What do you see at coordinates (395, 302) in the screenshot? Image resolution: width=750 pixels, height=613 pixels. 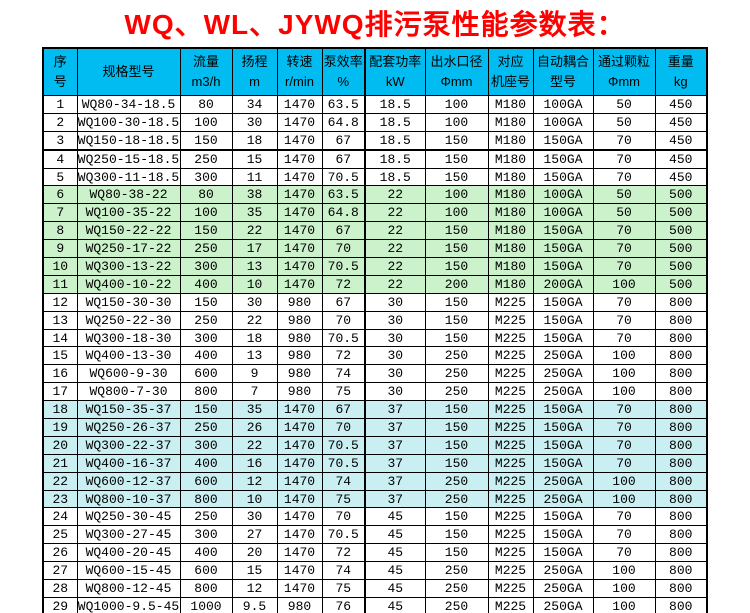 I see `cell-power: 30` at bounding box center [395, 302].